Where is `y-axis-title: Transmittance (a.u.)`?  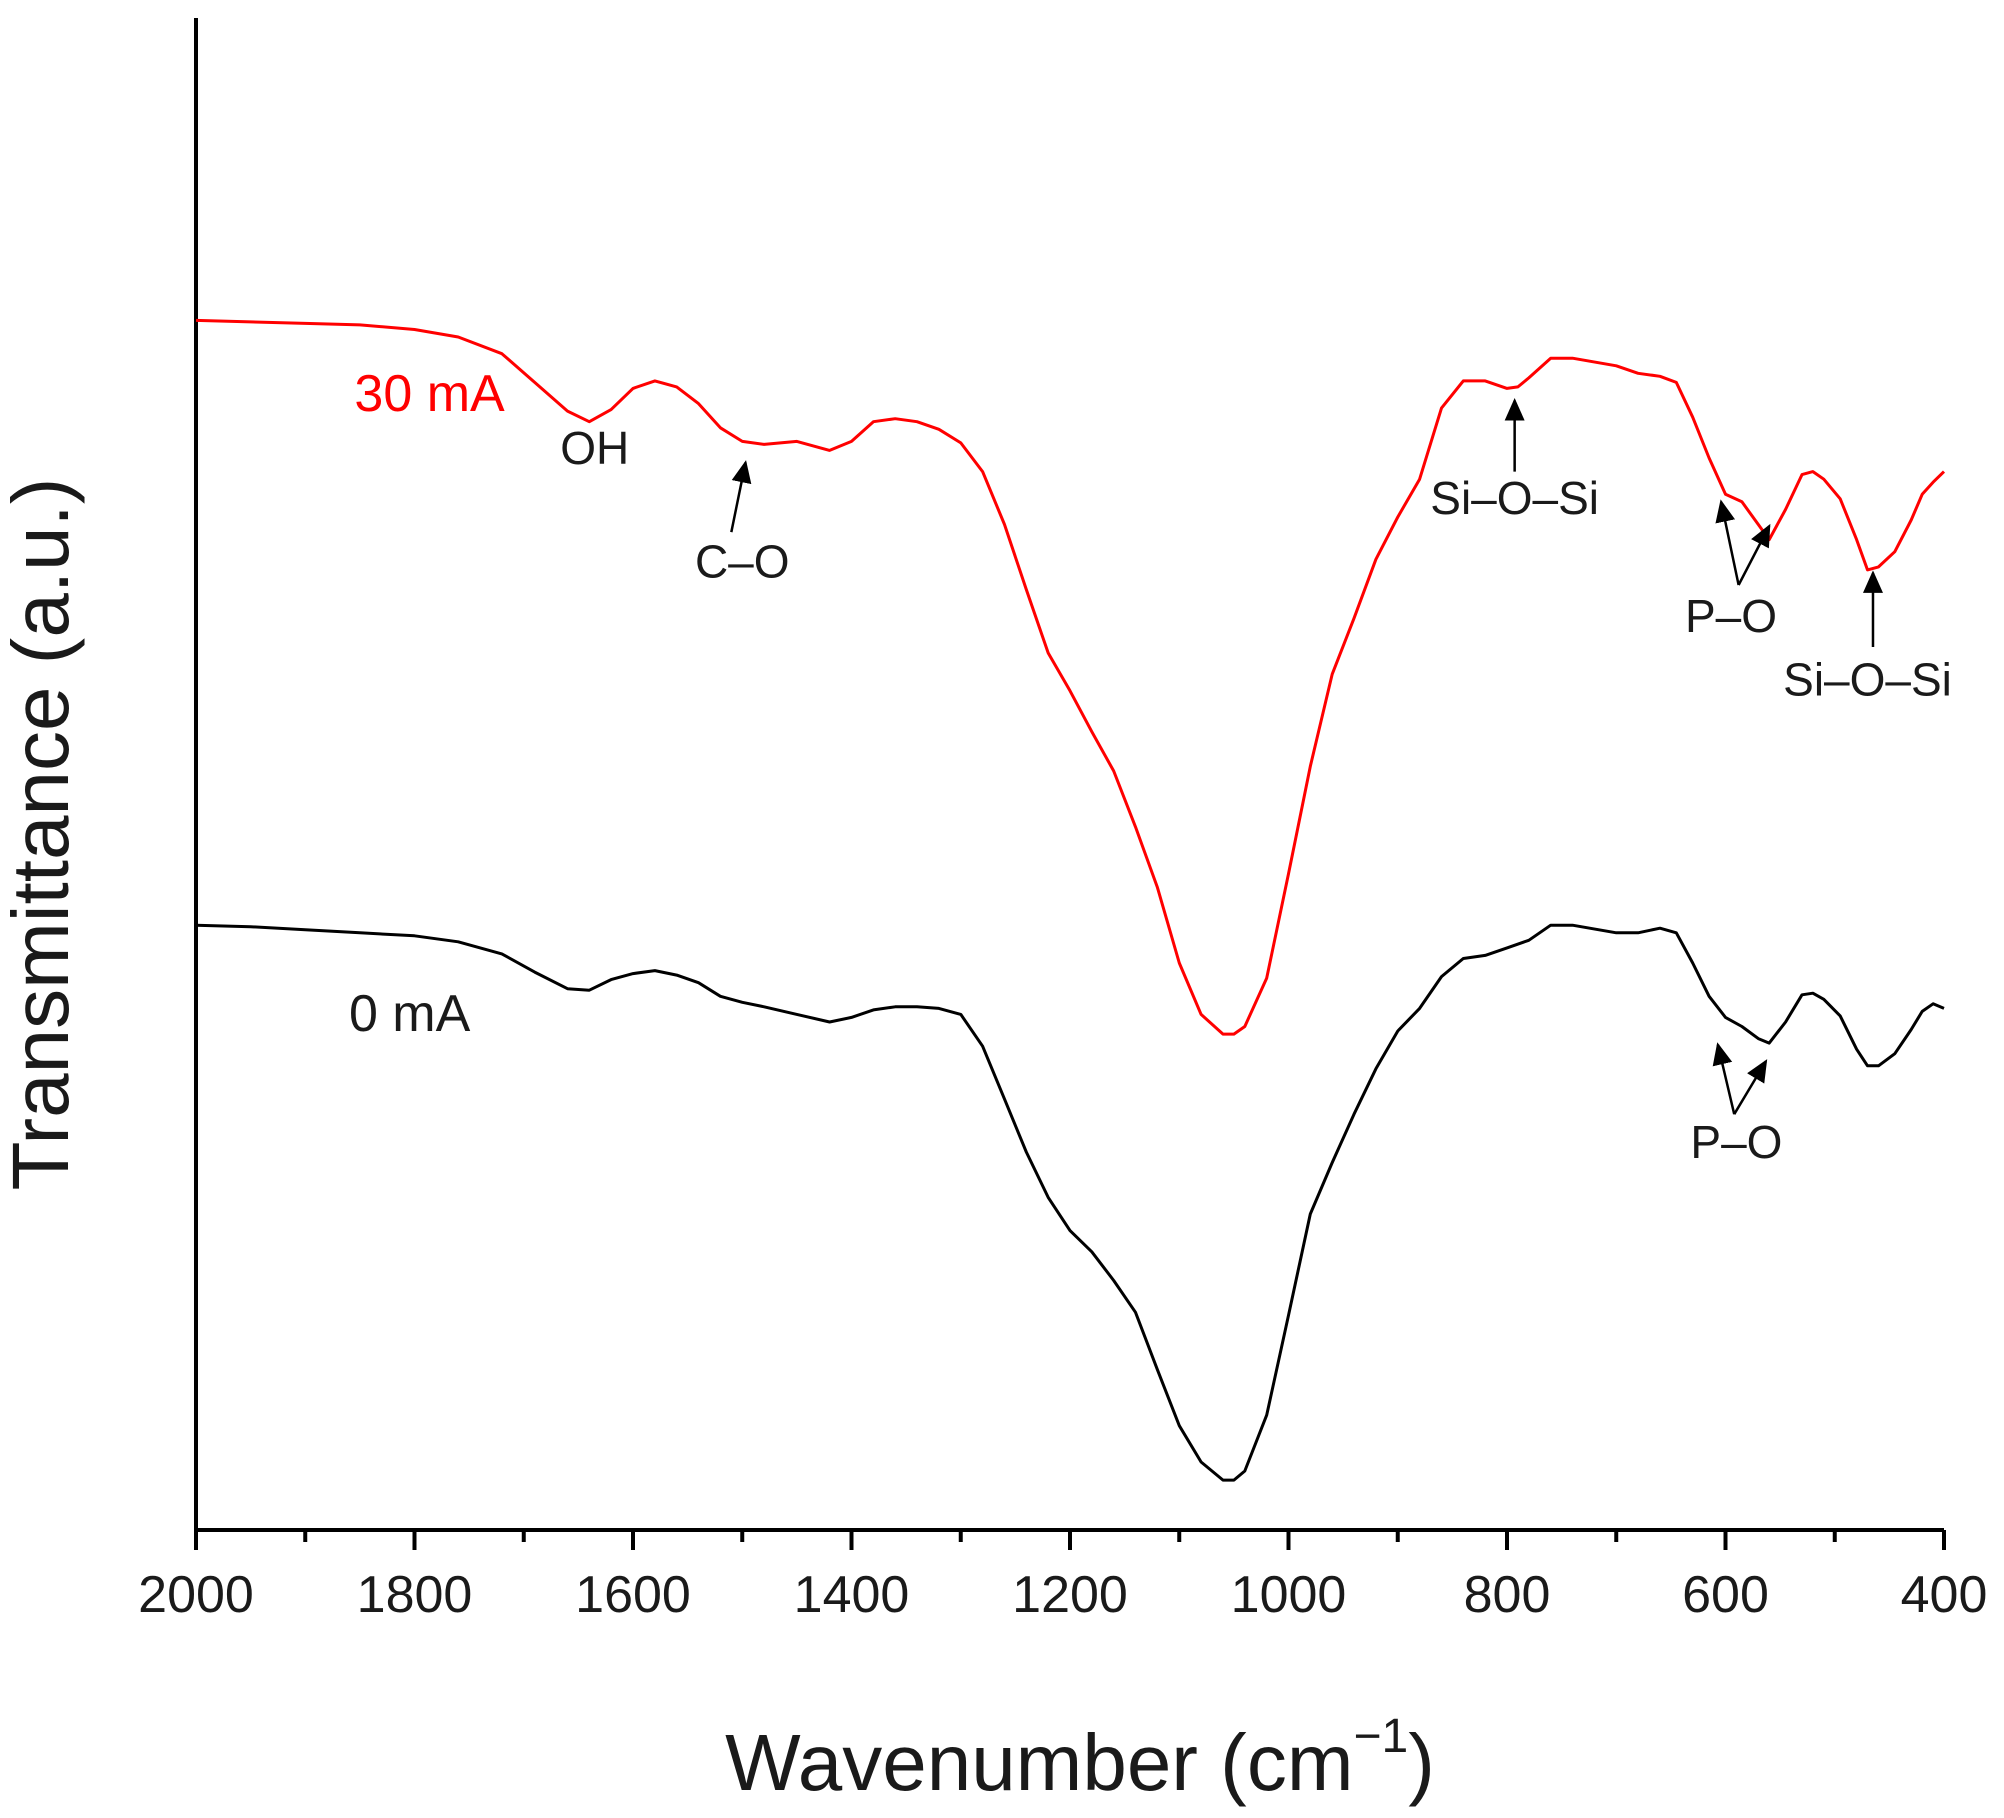
y-axis-title: Transmittance (a.u.) is located at coordinates (42, 834).